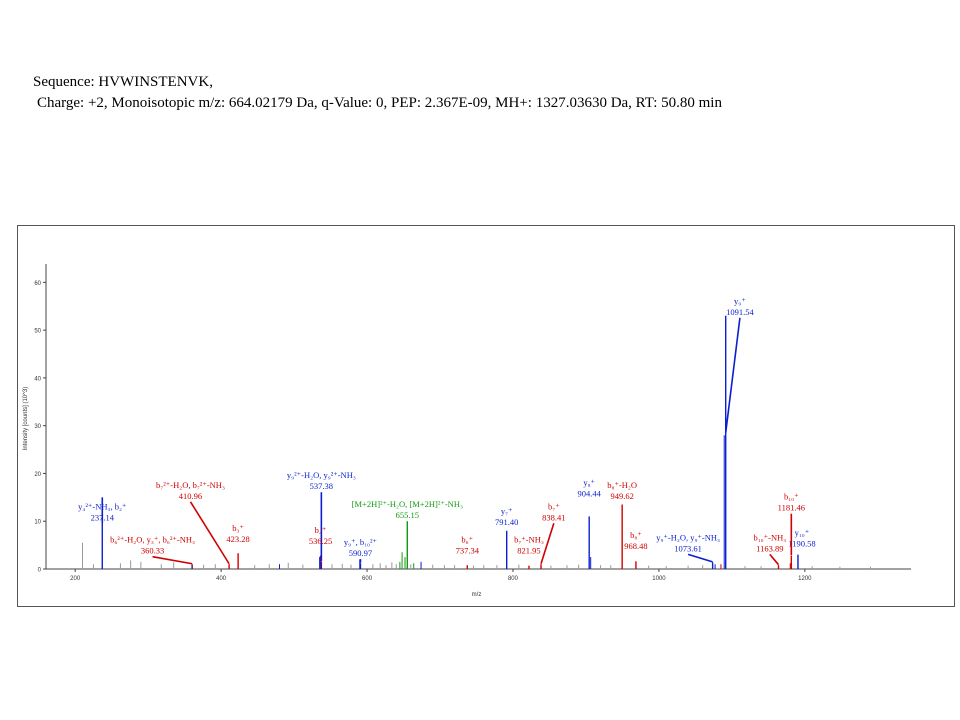 The image size is (960, 720). I want to click on peak-annotation-mz: 949.62, so click(621, 496).